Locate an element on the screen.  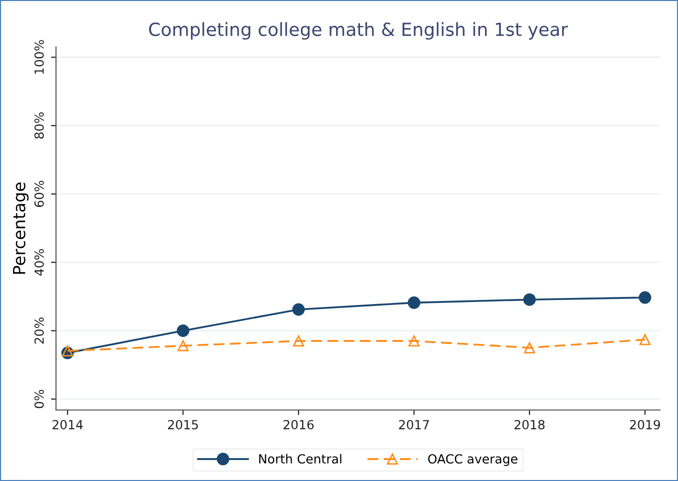
y-axis-title: Percentage is located at coordinates (21, 228).